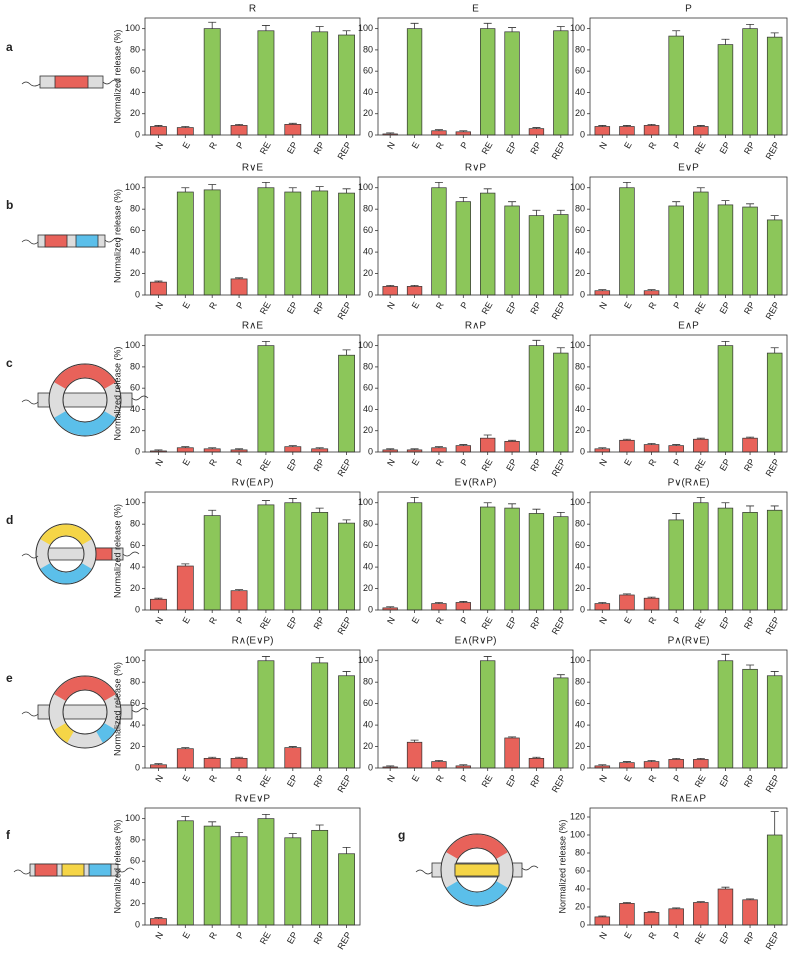 The image size is (800, 962). Describe the element at coordinates (603, 620) in the screenshot. I see `x-tick-label: N` at that location.